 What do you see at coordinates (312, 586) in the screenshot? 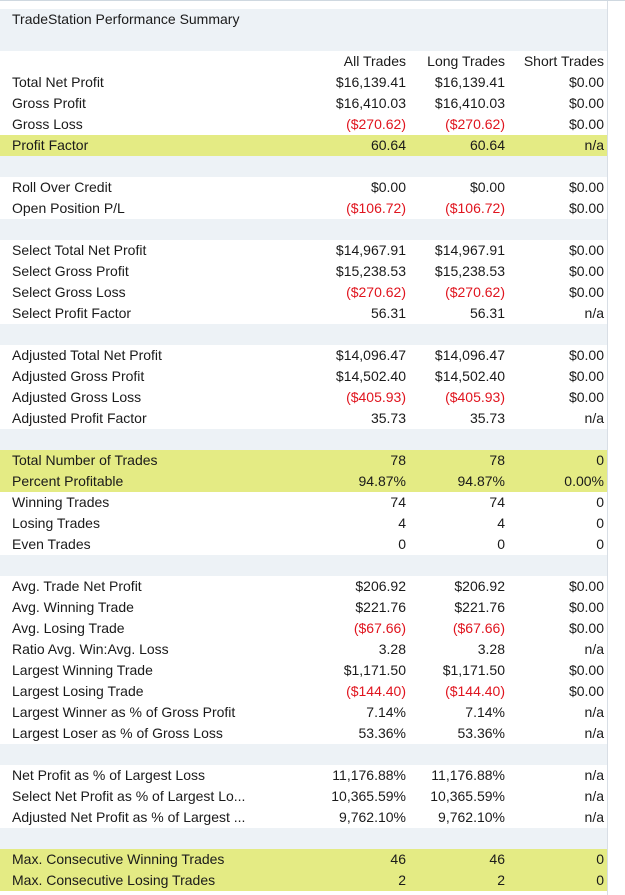
I see `metric-row-avg-trade-net-profit: Avg. Trade Net Profit $206.92 $206.92 $0.00` at bounding box center [312, 586].